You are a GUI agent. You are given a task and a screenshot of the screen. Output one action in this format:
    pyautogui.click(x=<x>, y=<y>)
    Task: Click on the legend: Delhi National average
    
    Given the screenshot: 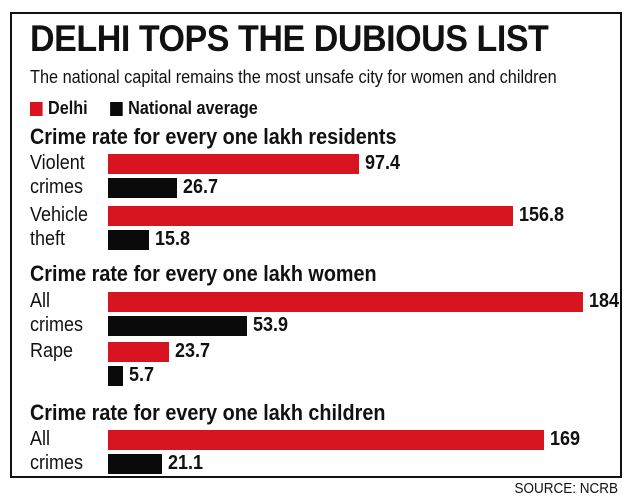 What is the action you would take?
    pyautogui.click(x=153, y=109)
    